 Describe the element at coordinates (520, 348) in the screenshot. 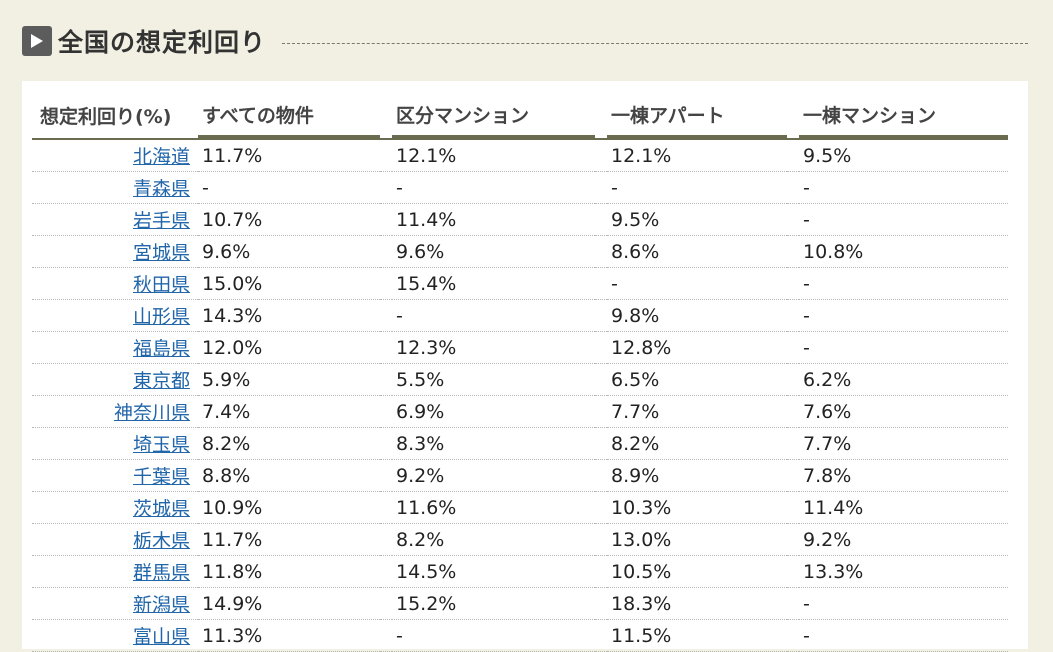

I see `table-row: 福島県 12.0% 12.3% 12.8% -` at that location.